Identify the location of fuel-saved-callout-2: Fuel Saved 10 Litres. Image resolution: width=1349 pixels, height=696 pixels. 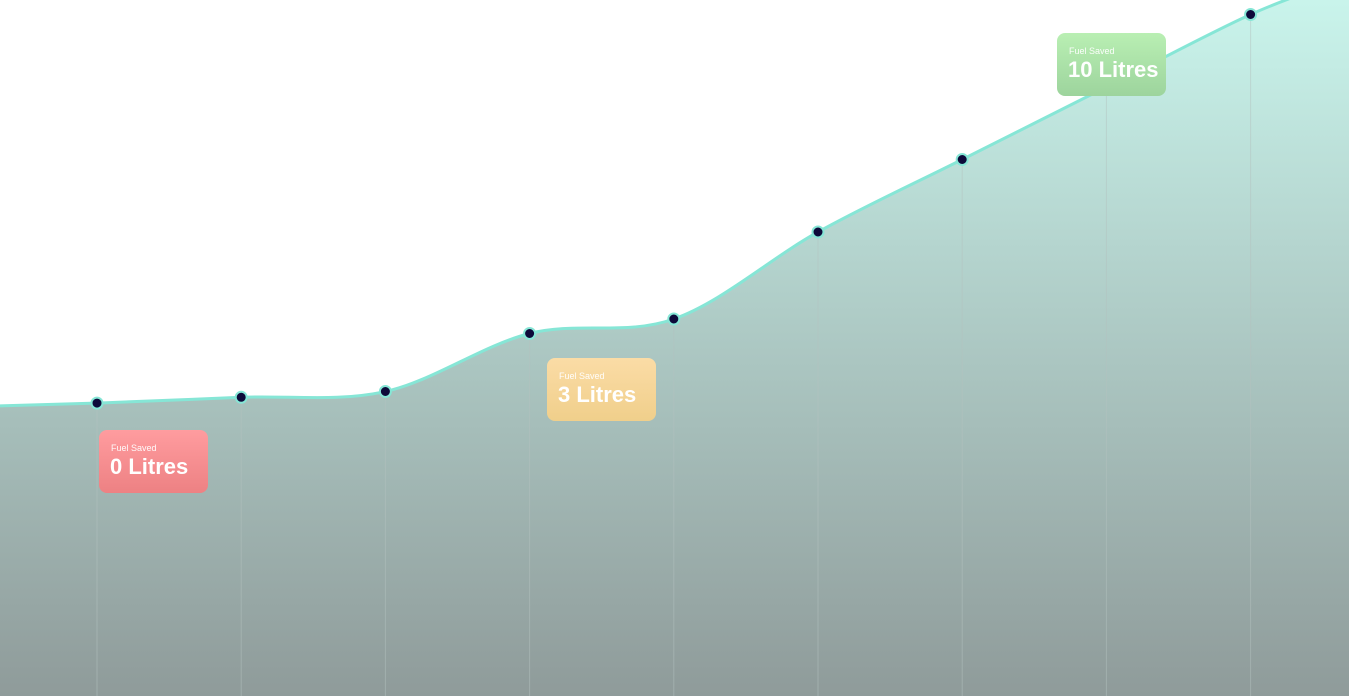
(1111, 64).